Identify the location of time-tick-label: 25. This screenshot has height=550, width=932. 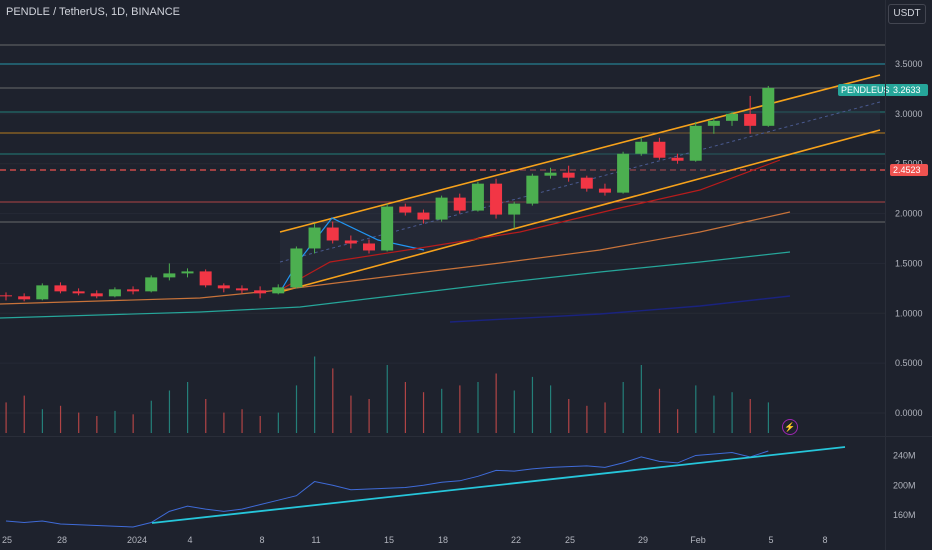
(7, 540).